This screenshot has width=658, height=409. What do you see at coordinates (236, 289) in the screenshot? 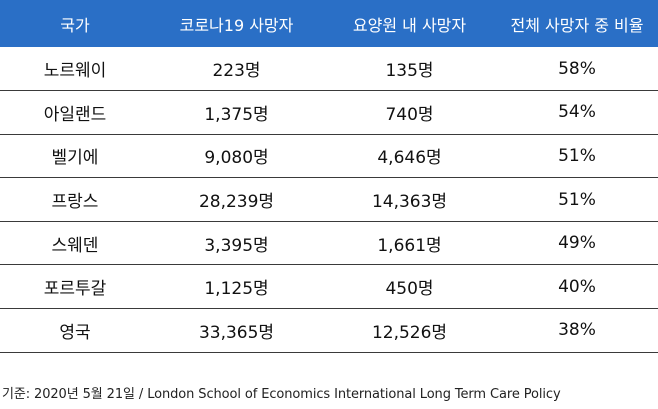
I see `cell-covid-deaths: 1,125명` at bounding box center [236, 289].